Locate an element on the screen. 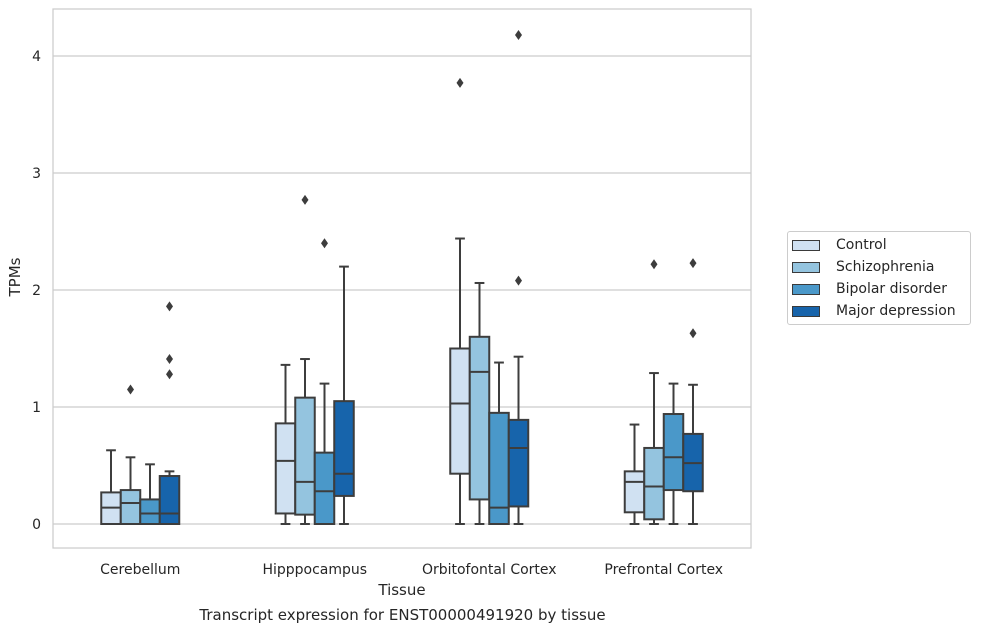 Image resolution: width=983 pixels, height=634 pixels. legend-swatch-control is located at coordinates (806, 245).